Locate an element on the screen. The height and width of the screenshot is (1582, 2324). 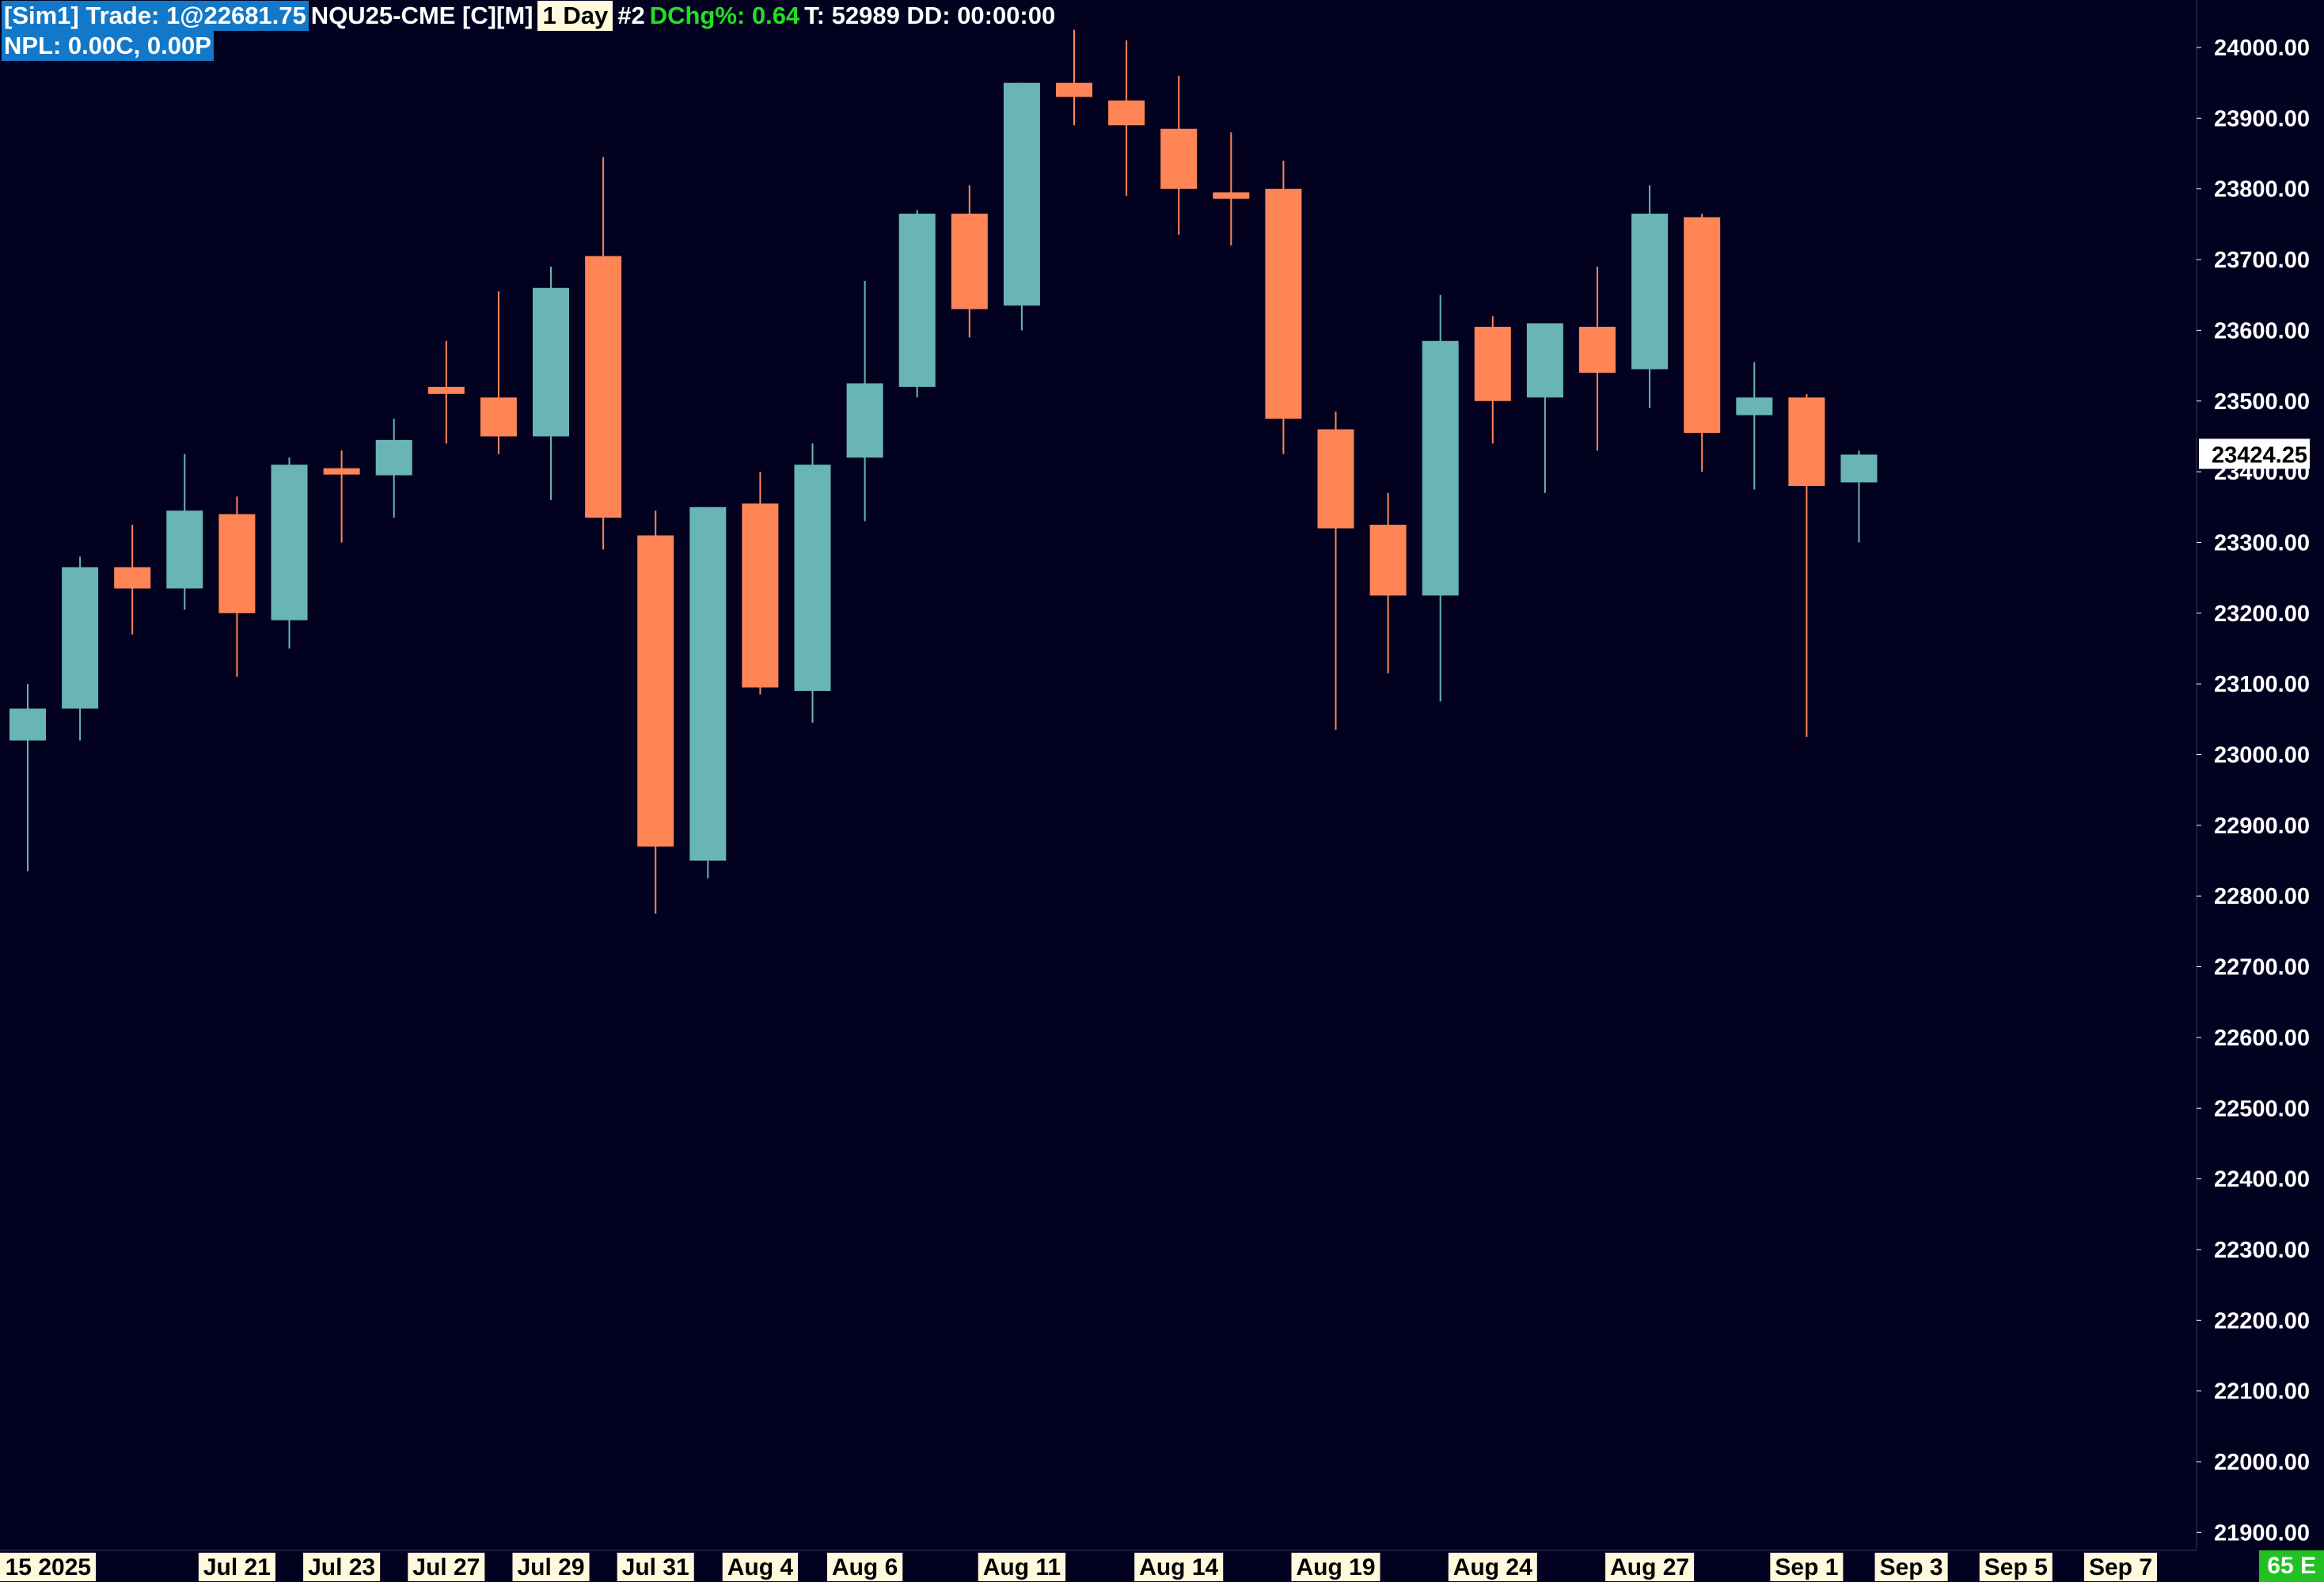
date-tick-label: Jul 27 is located at coordinates (447, 1567).